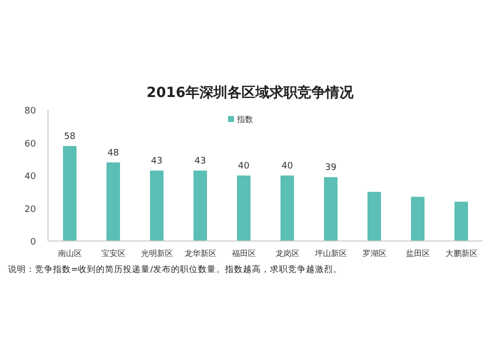  I want to click on x-tick-label: 龙华新区, so click(200, 253).